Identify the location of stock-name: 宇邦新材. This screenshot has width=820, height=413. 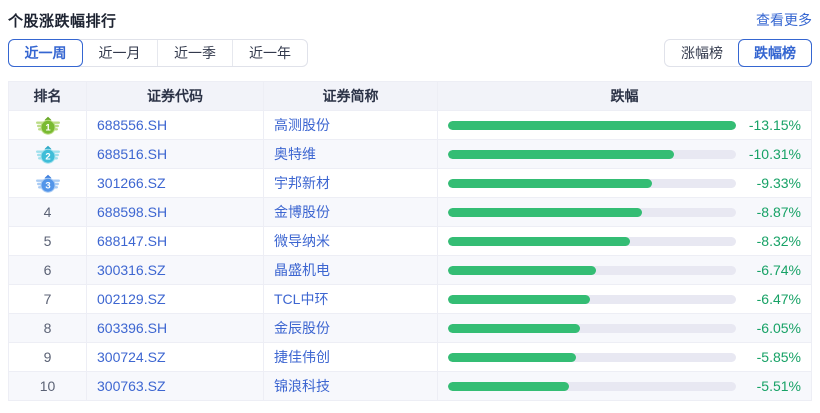
(350, 183).